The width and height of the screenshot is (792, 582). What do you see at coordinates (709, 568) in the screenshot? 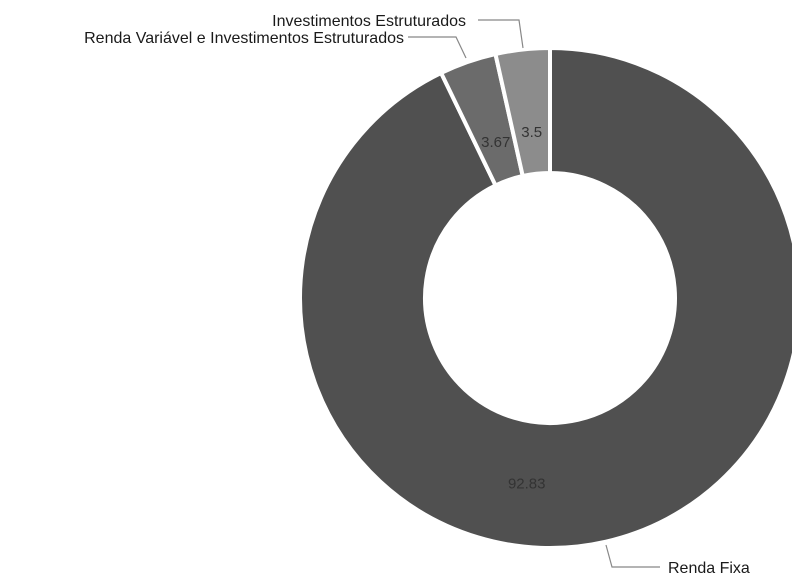
I see `slice-label-1: Renda Fixa` at bounding box center [709, 568].